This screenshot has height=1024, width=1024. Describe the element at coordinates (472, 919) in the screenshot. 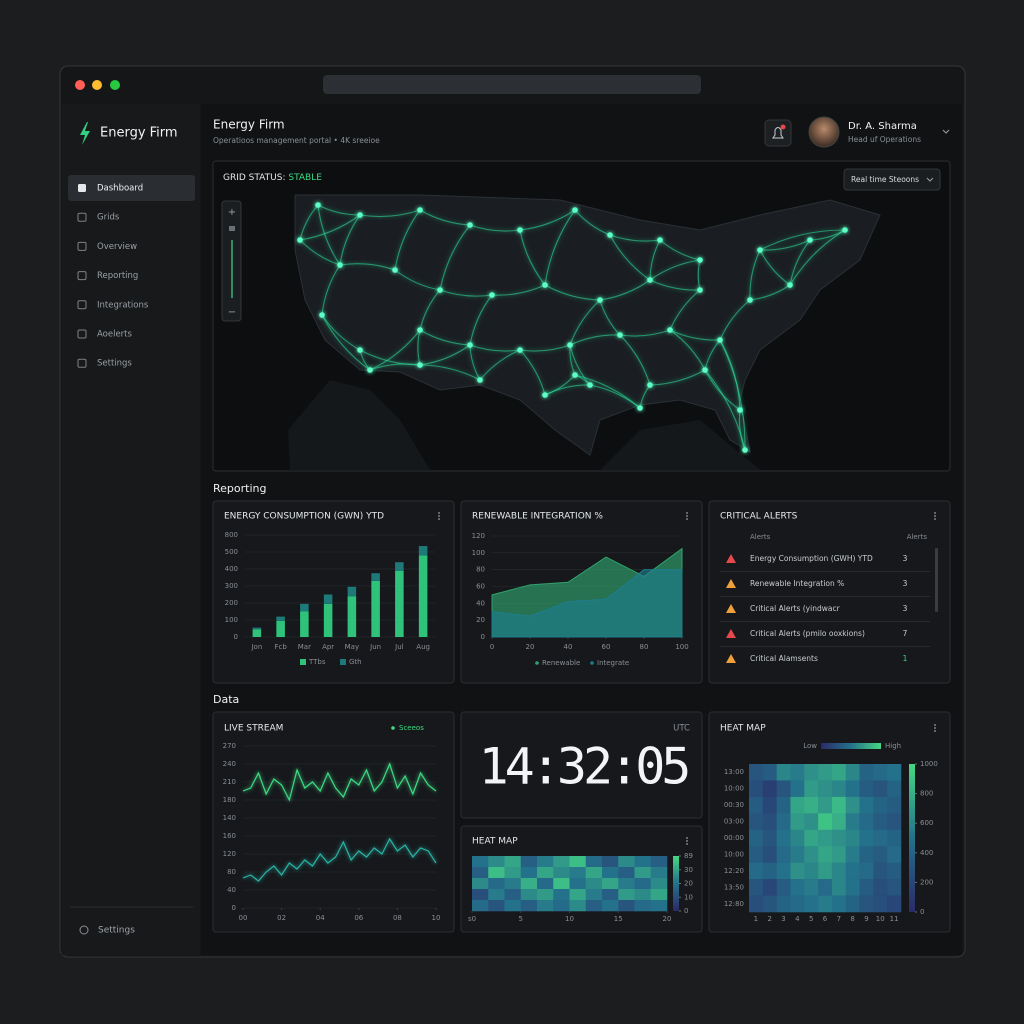

I see `x-tick-label: s0` at that location.